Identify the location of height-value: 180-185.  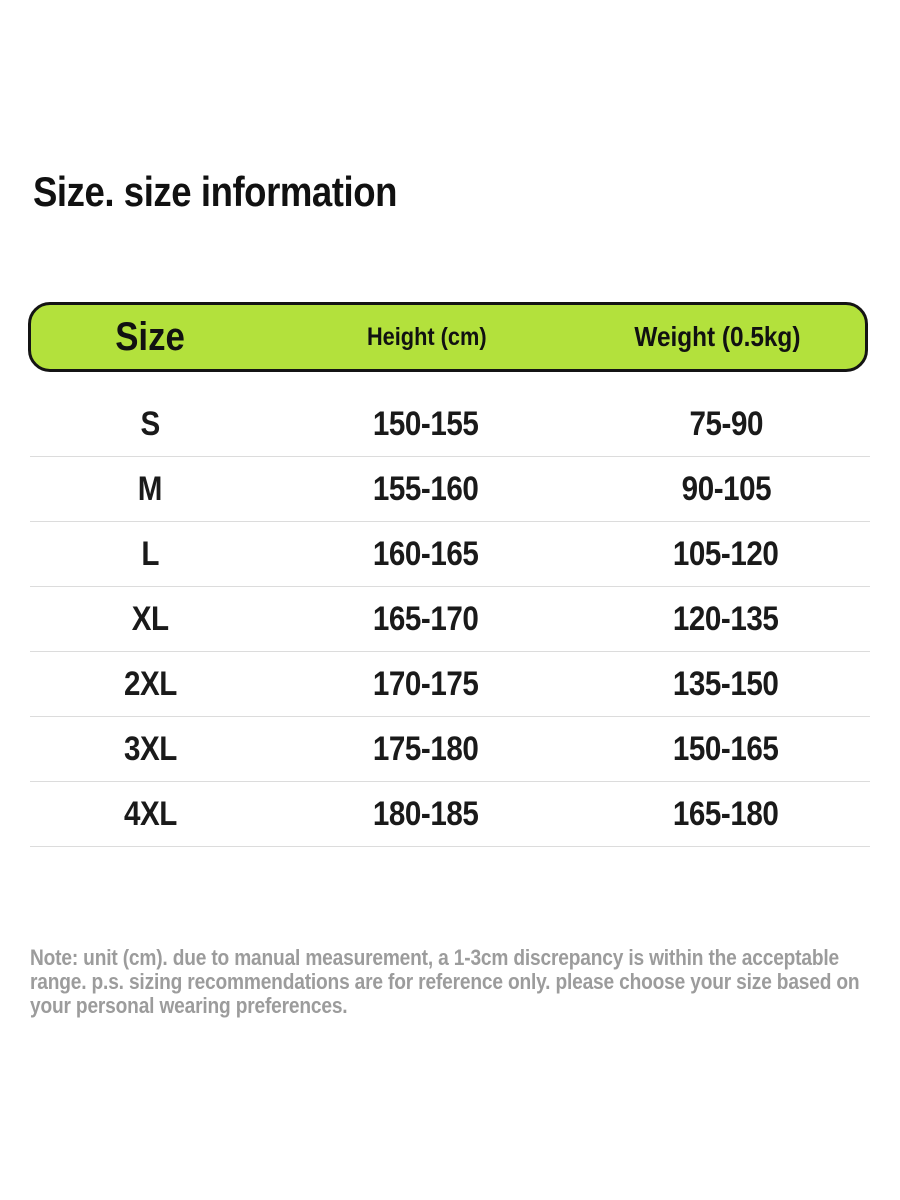
(426, 813).